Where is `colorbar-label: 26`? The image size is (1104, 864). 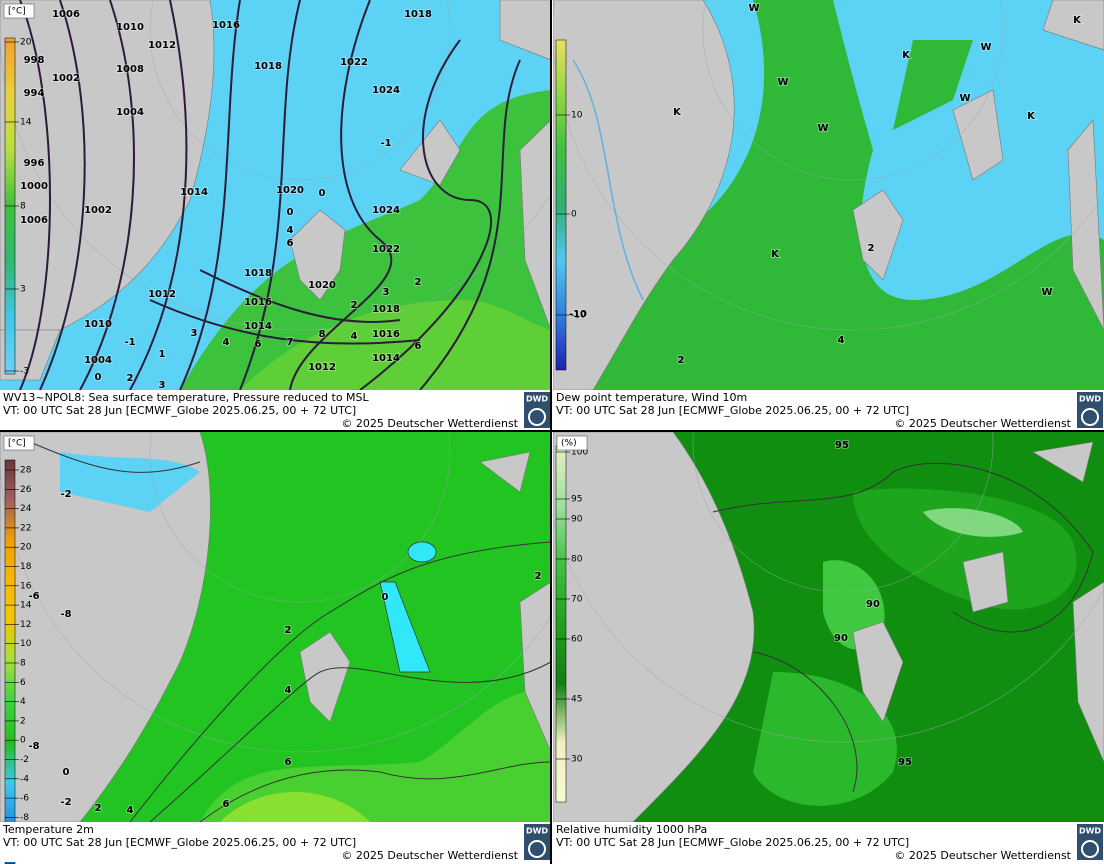
colorbar-label: 26 is located at coordinates (26, 490).